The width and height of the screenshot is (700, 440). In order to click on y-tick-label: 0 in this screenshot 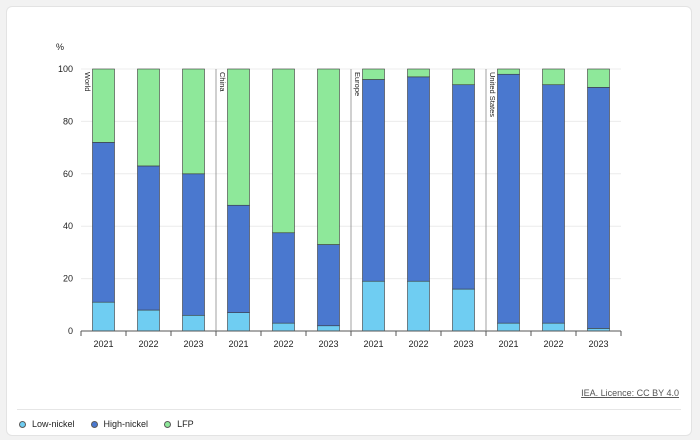, I will do `click(70, 331)`.